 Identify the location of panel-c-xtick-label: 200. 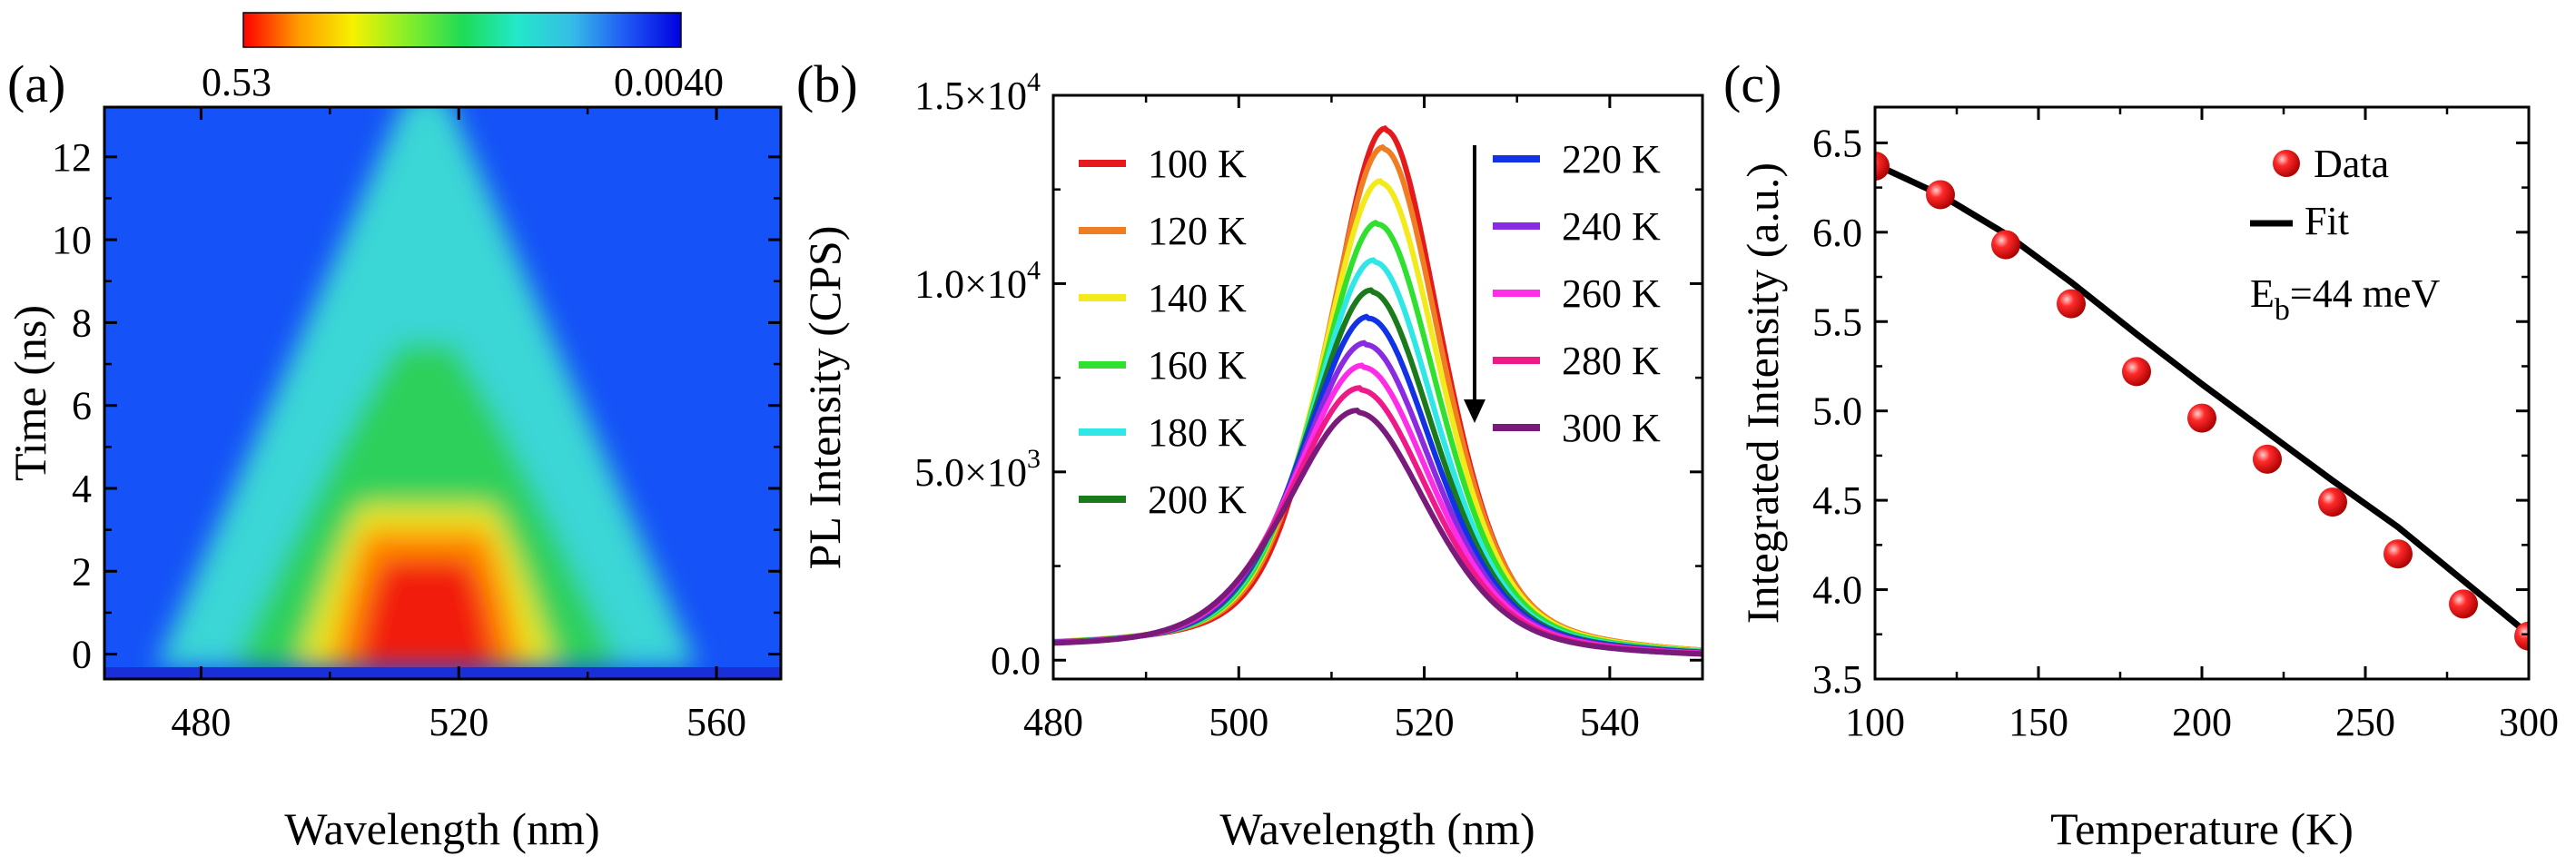
(2202, 722).